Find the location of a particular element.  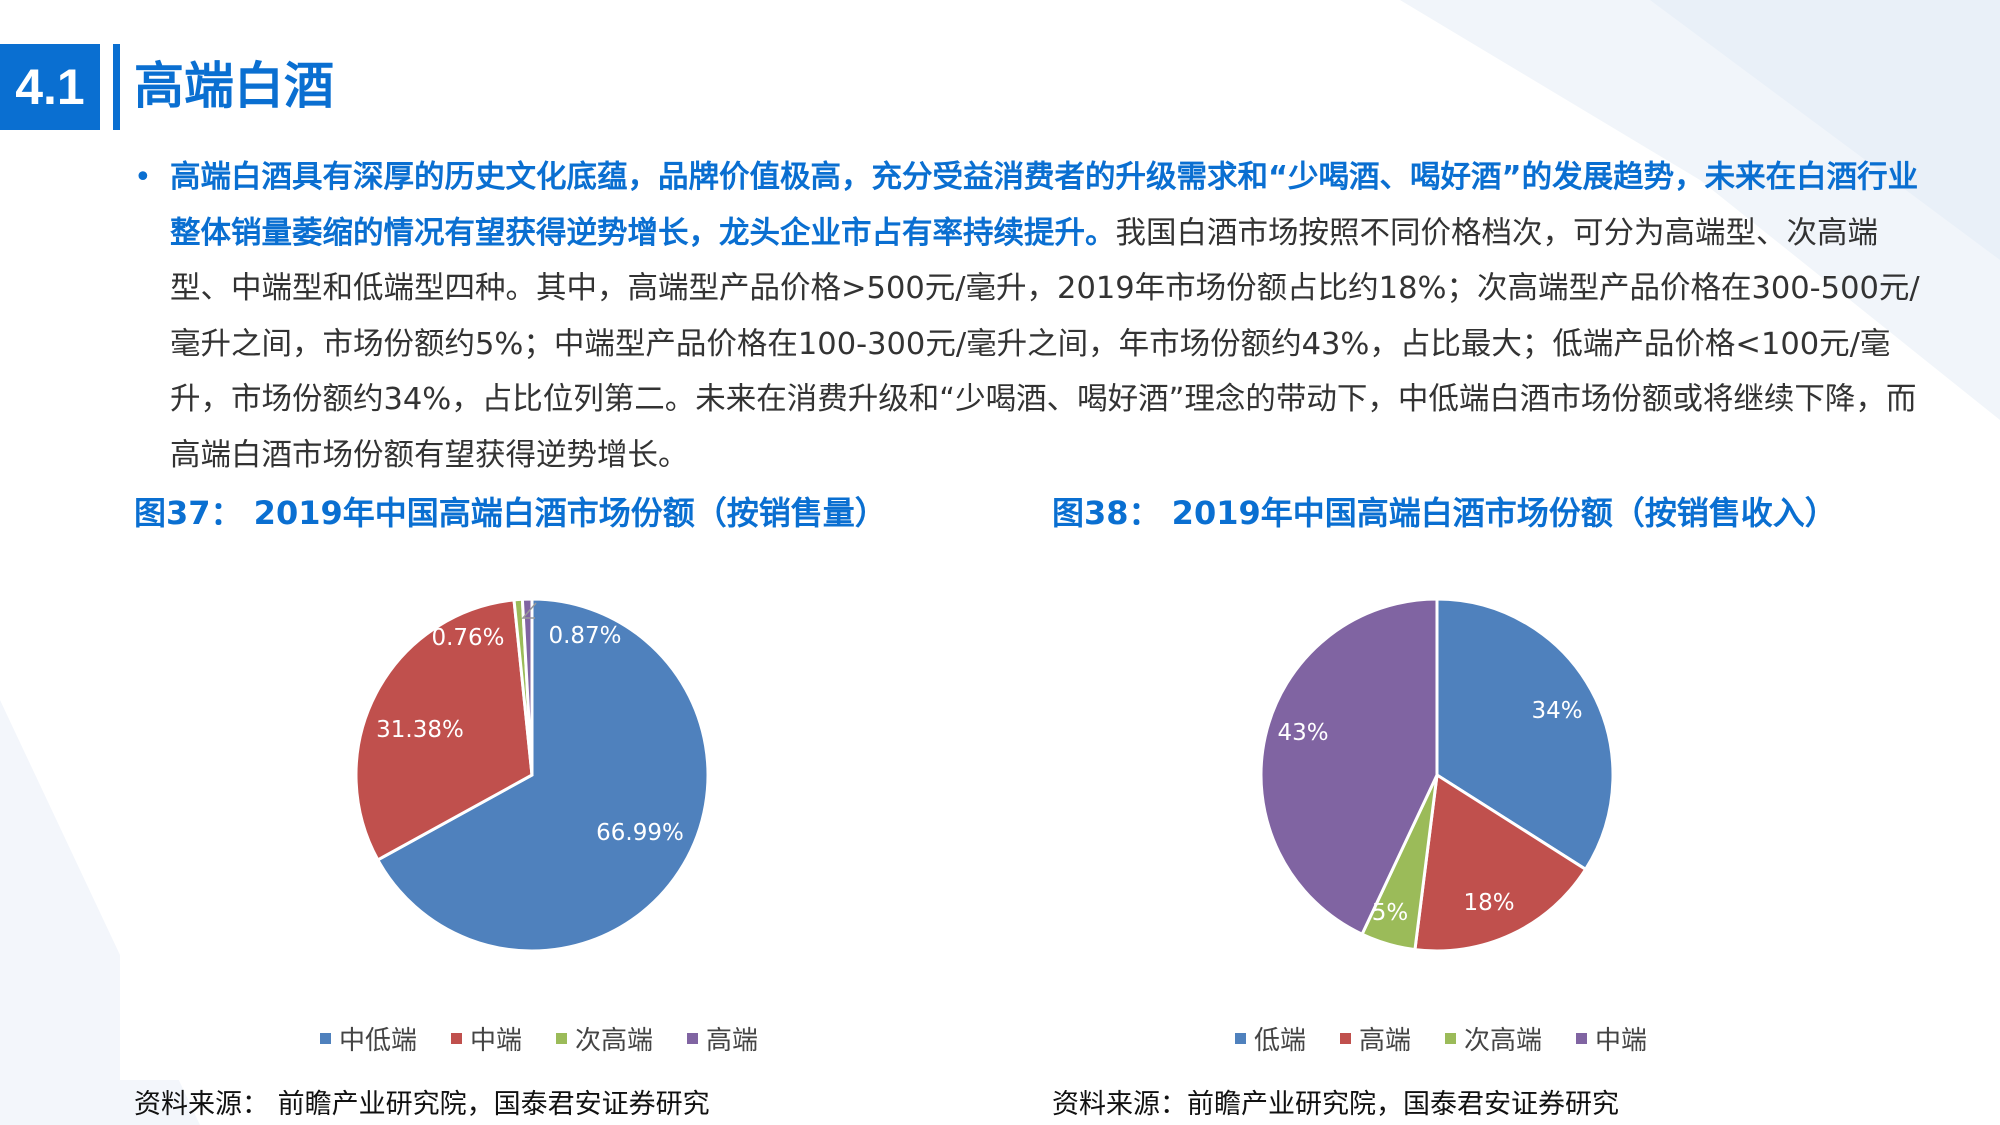

data-label-1: 34% is located at coordinates (1556, 711).